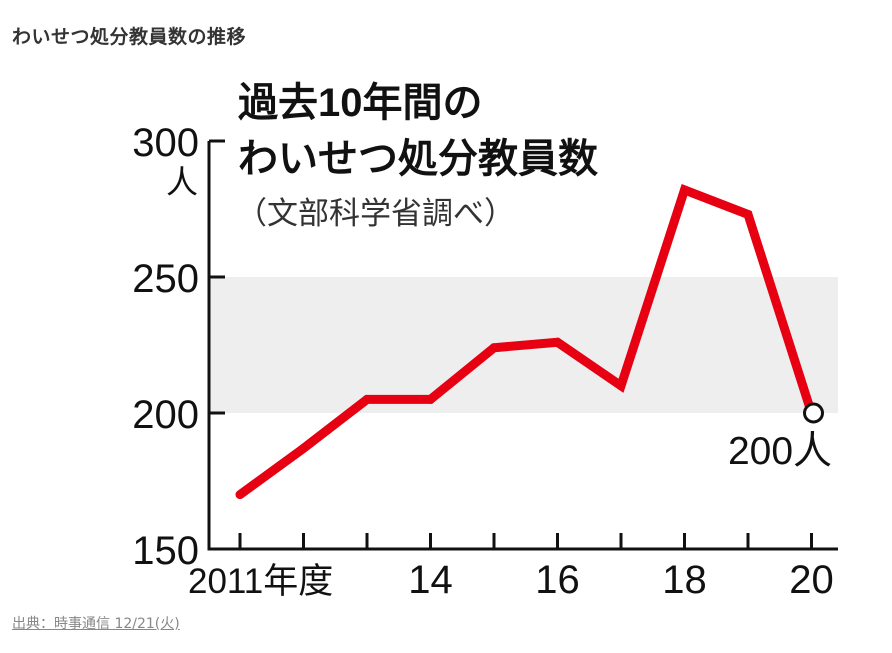 The width and height of the screenshot is (892, 653). I want to click on y-tick-label: 200, so click(165, 415).